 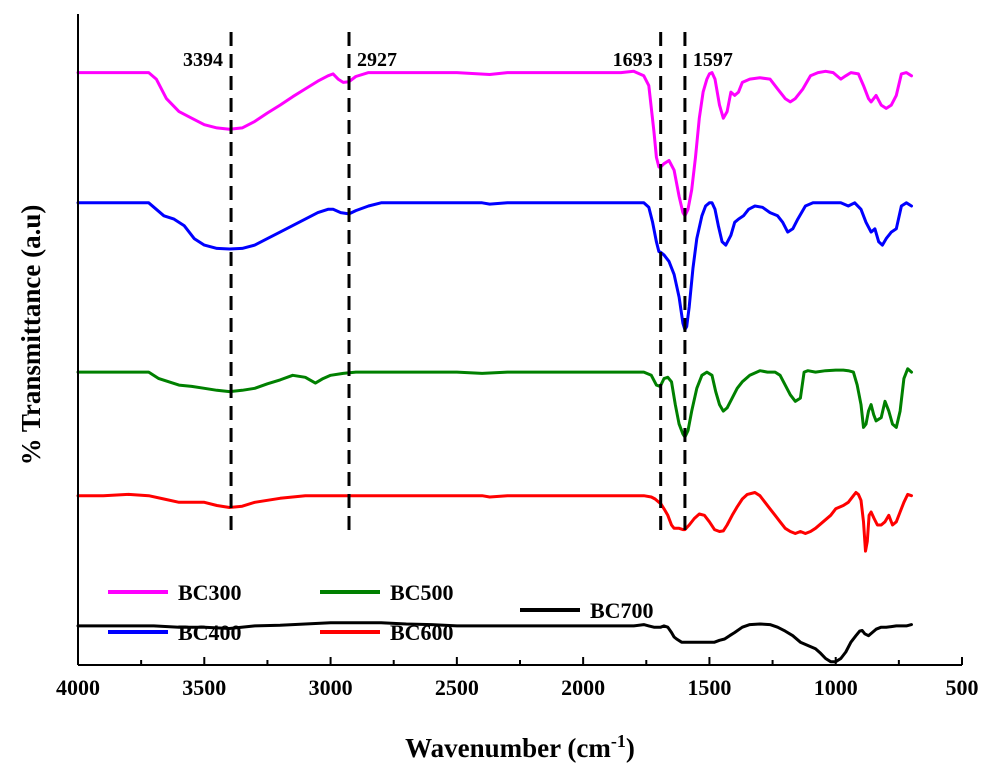 I want to click on x-tick-label: 3500, so click(x=204, y=687).